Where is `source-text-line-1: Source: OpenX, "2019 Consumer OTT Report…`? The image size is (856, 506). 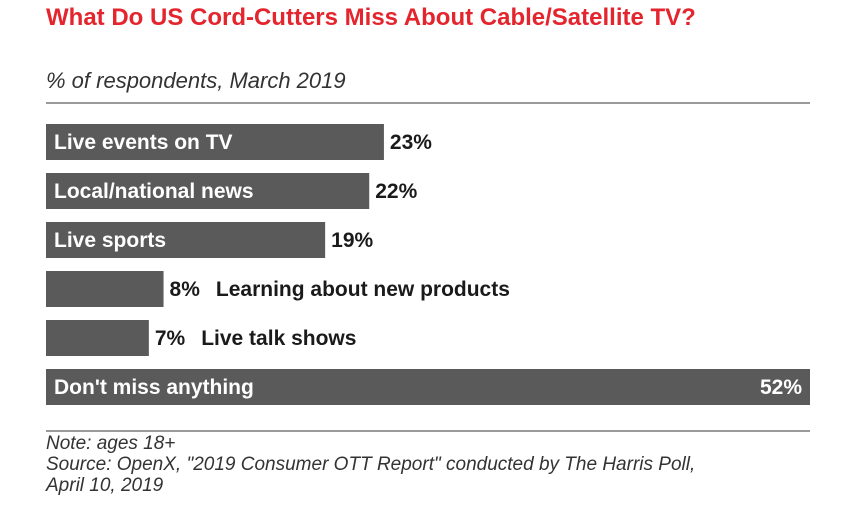 source-text-line-1: Source: OpenX, "2019 Consumer OTT Report… is located at coordinates (371, 464).